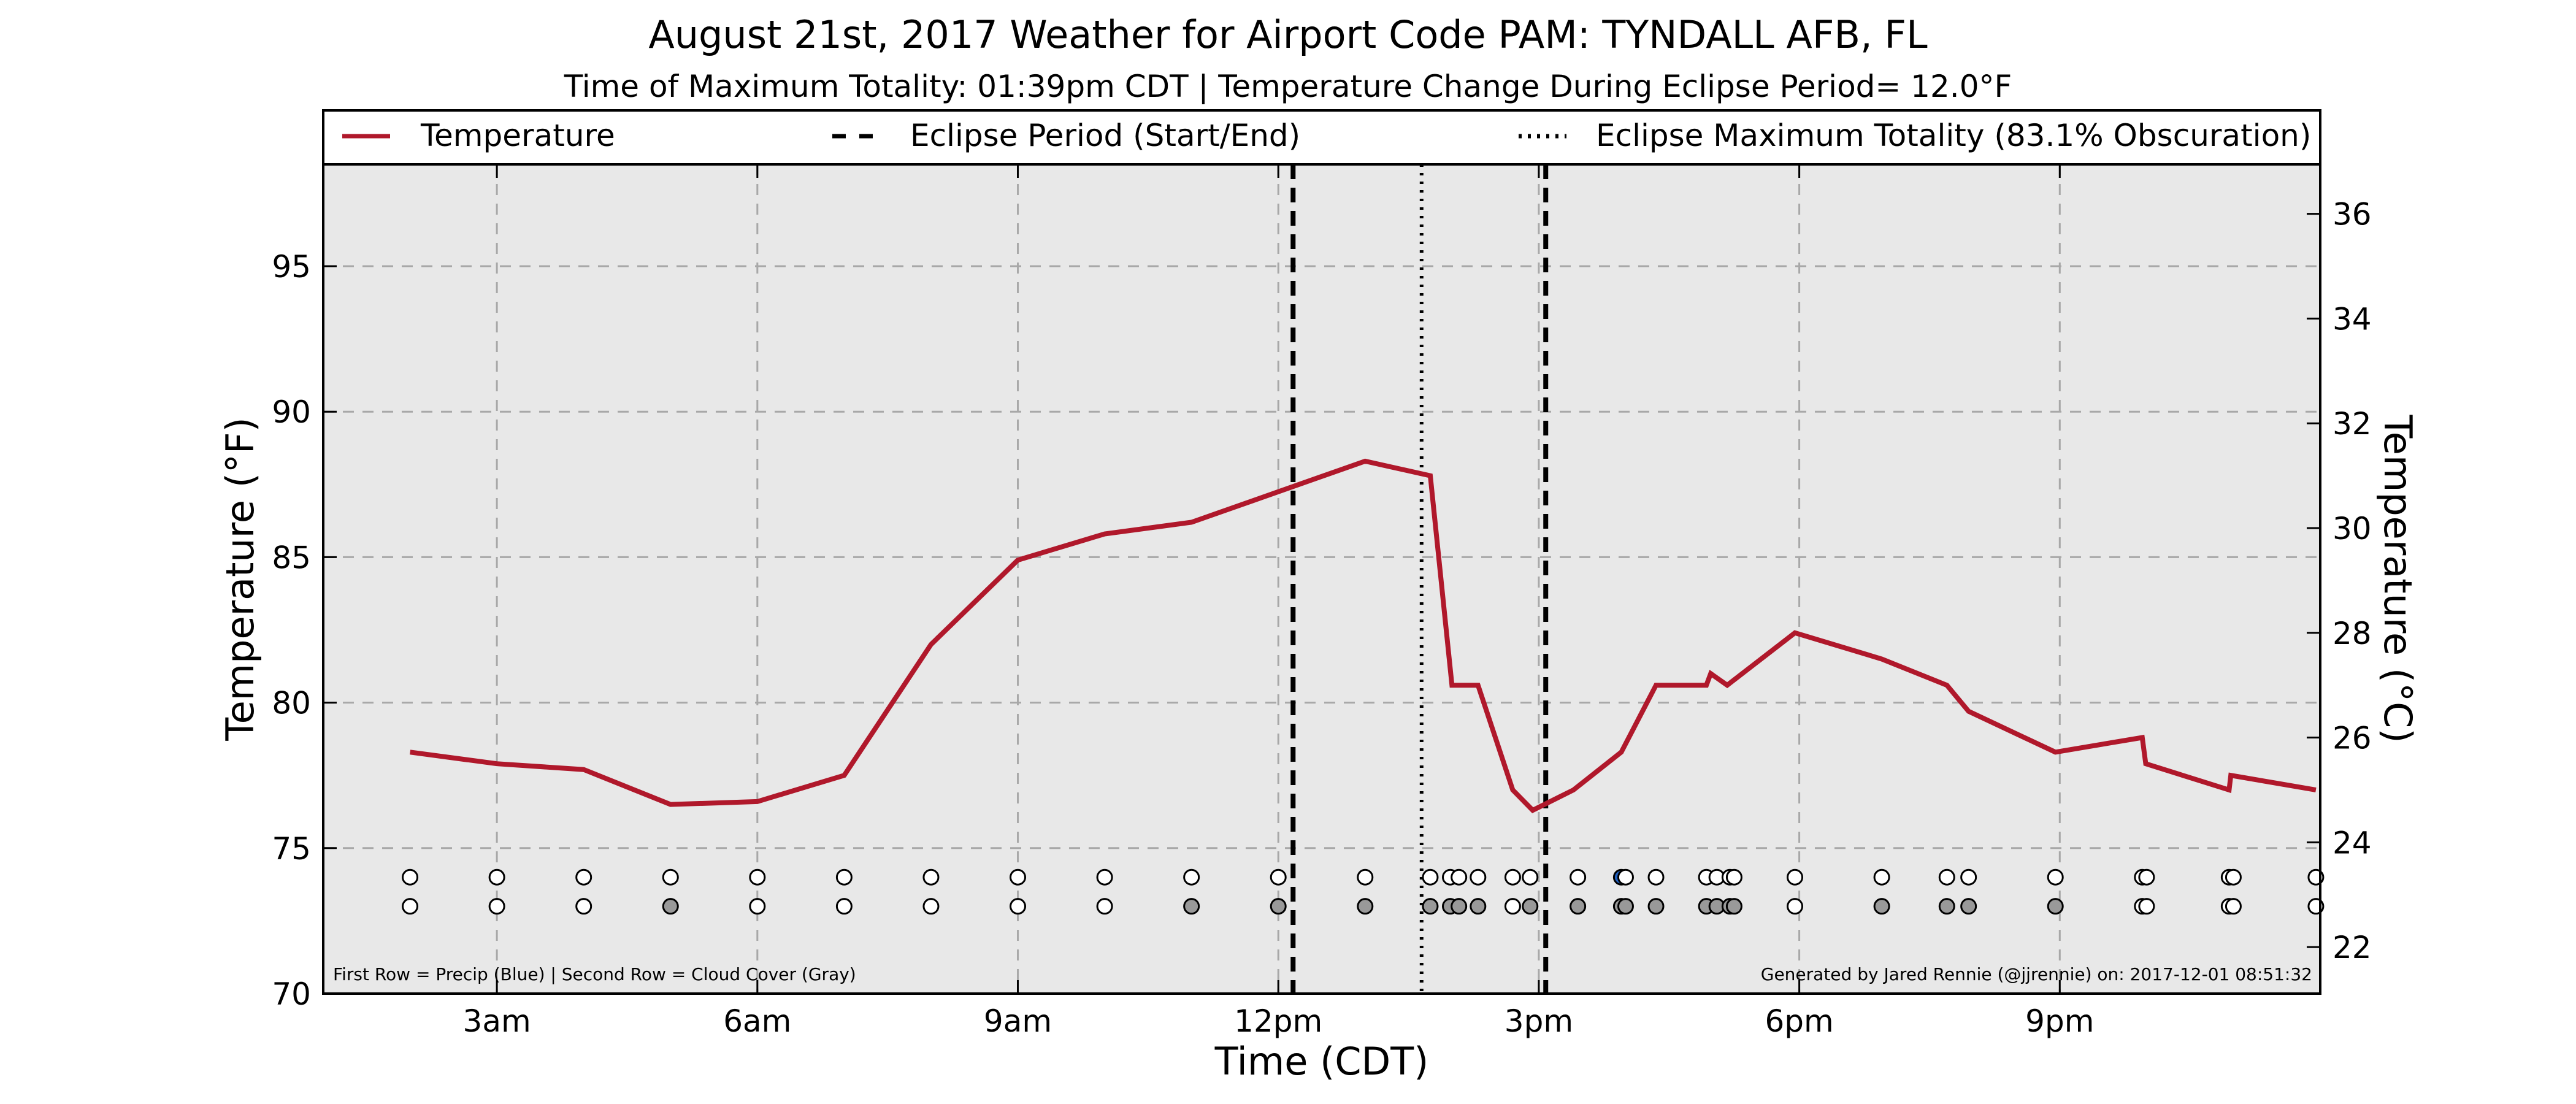 This screenshot has width=2576, height=1104. I want to click on x-tick-label: 6pm, so click(1799, 1021).